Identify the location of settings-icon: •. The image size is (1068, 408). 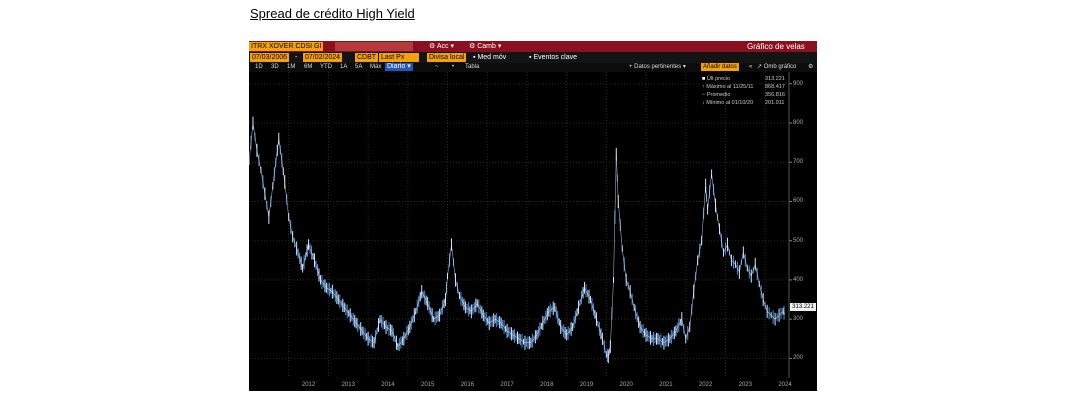
(453, 67).